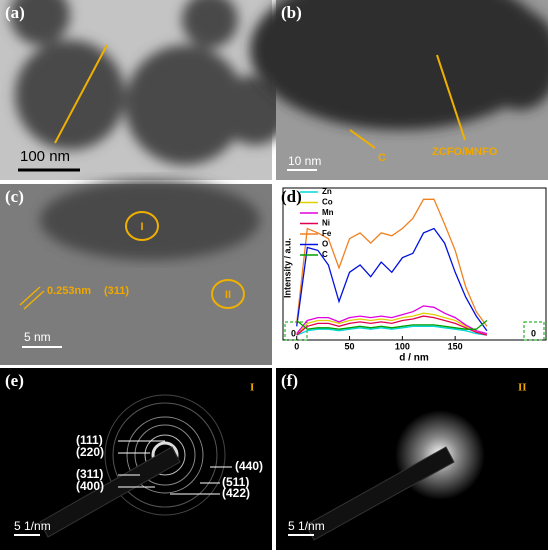  Describe the element at coordinates (291, 12) in the screenshot. I see `panel-label: (b)` at that location.